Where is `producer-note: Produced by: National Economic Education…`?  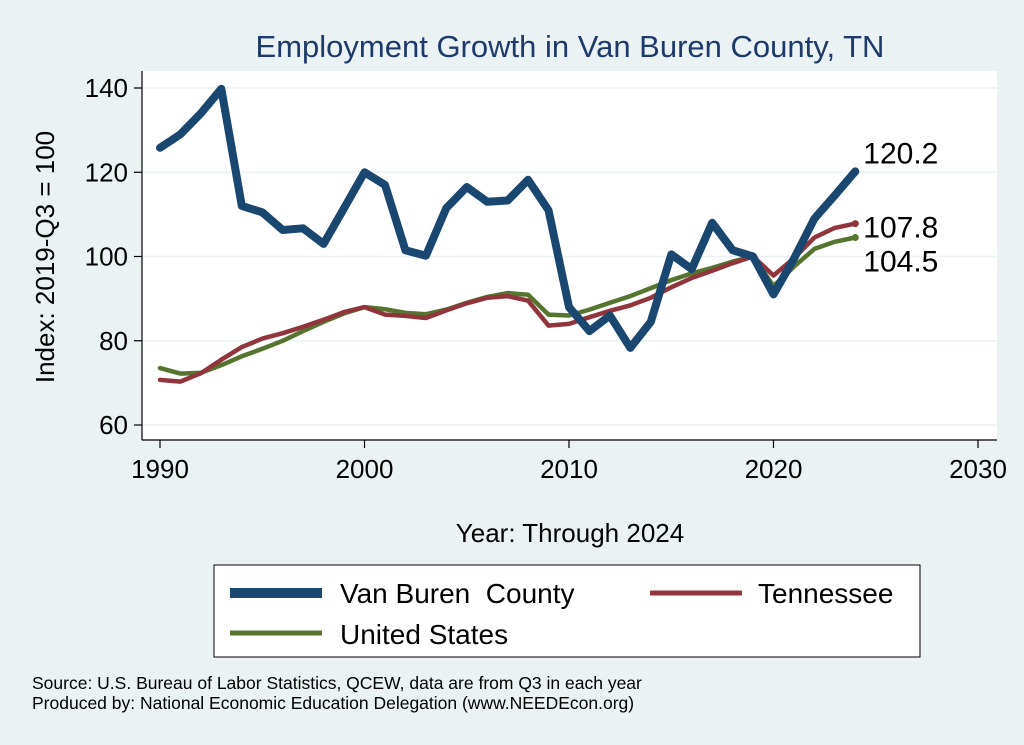 producer-note: Produced by: National Economic Education… is located at coordinates (333, 703).